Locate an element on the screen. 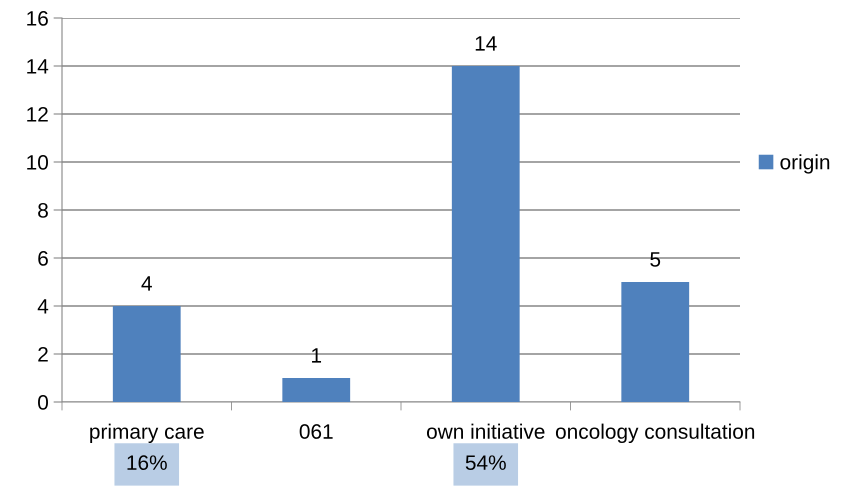 Image resolution: width=867 pixels, height=499 pixels. y-tick-label: 10 is located at coordinates (37, 162).